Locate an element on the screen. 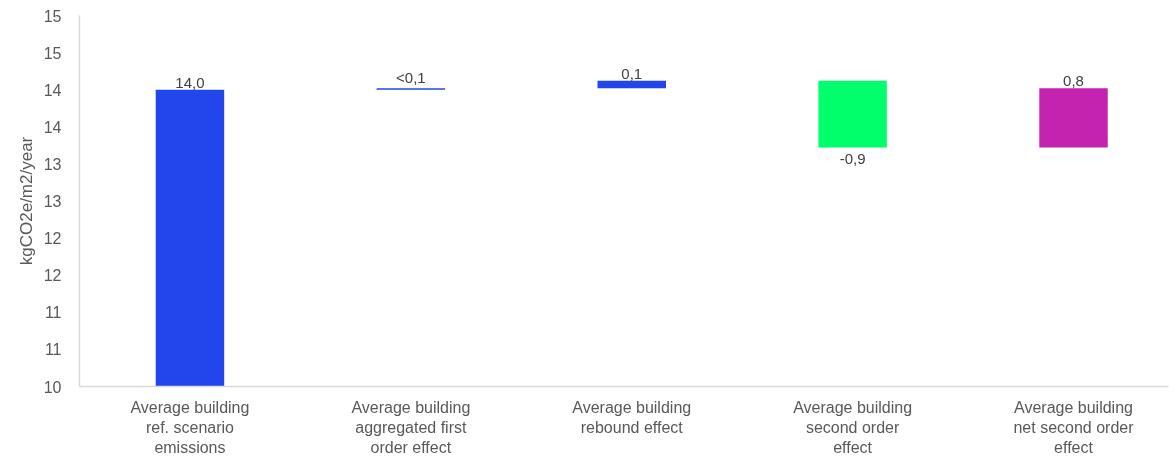  x-tick-label: Average building net second order effect is located at coordinates (1074, 427).